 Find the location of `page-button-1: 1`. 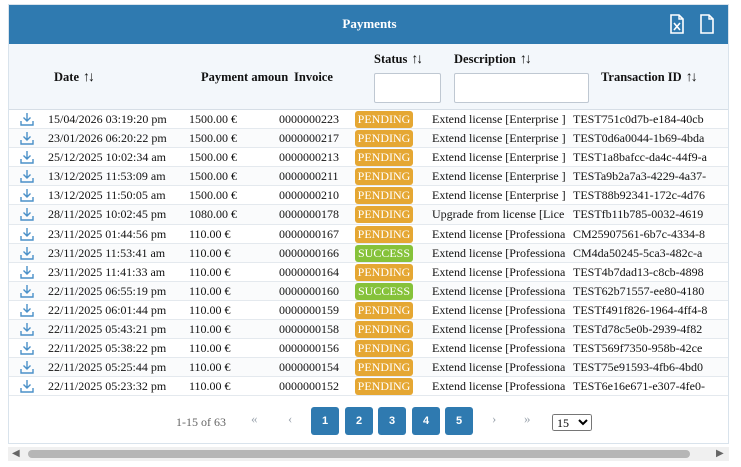

page-button-1: 1 is located at coordinates (325, 421).